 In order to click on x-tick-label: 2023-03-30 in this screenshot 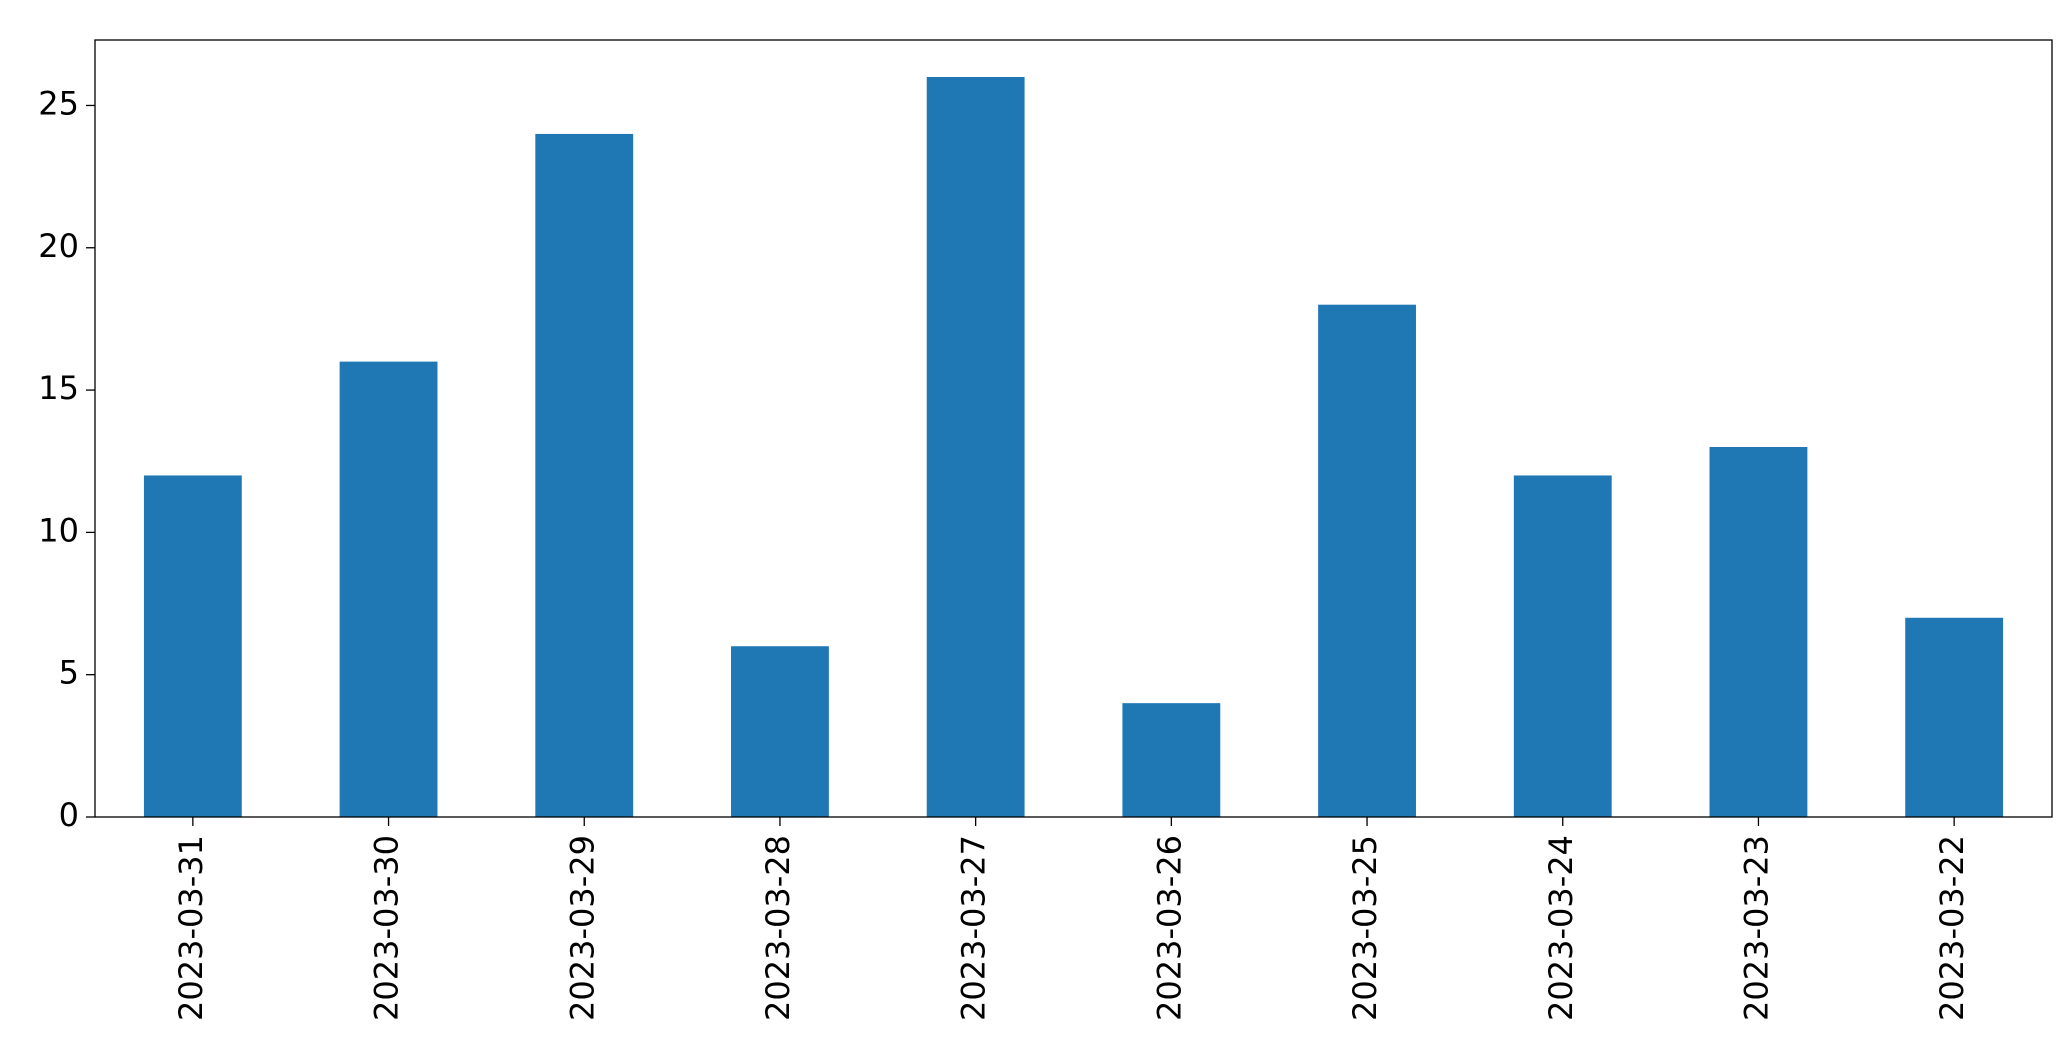, I will do `click(387, 928)`.